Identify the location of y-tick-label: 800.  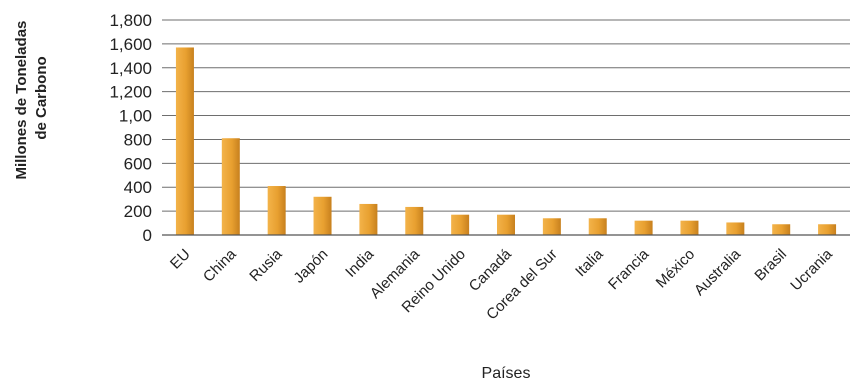
(138, 139).